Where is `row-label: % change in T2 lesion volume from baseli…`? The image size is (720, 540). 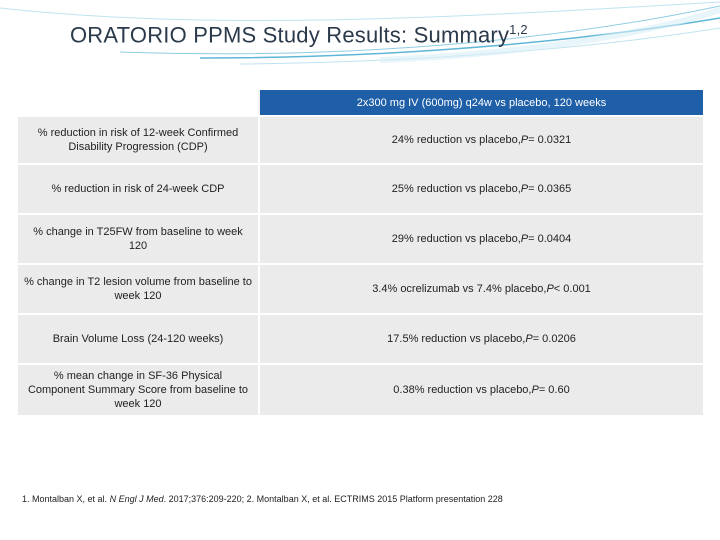 row-label: % change in T2 lesion volume from baseli… is located at coordinates (139, 289).